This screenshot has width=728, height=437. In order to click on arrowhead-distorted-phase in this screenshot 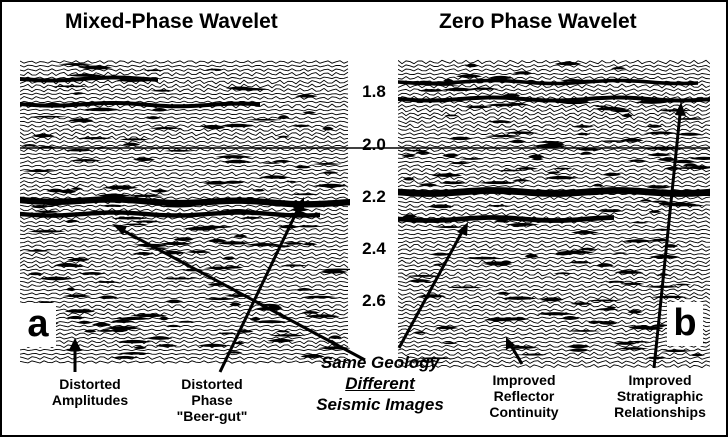, I will do `click(298, 204)`.